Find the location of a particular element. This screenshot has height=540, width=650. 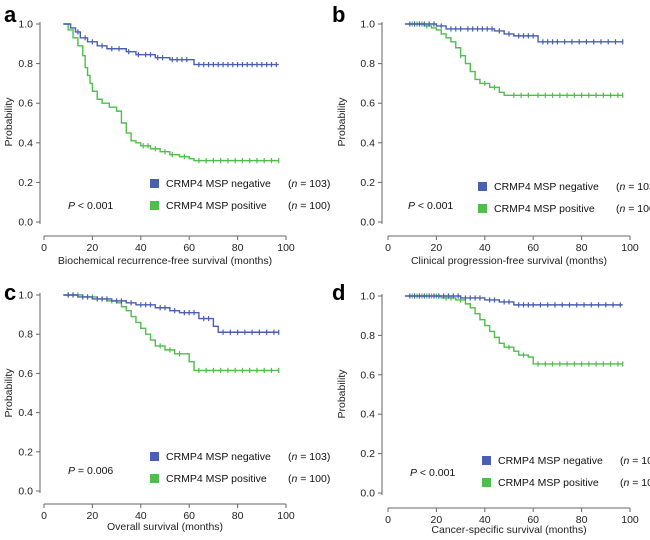

panel-letter: d is located at coordinates (338, 292).